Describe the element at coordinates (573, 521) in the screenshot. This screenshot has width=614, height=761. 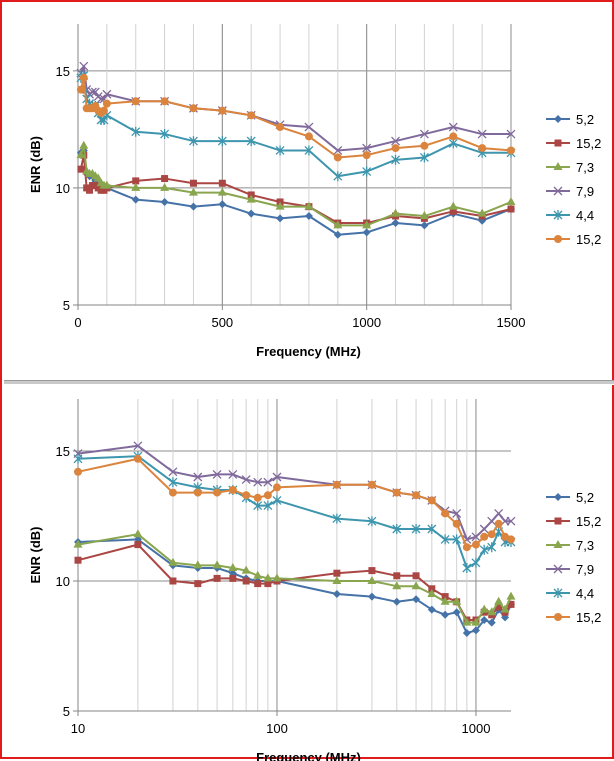
I see `legend-item: 15,2` at that location.